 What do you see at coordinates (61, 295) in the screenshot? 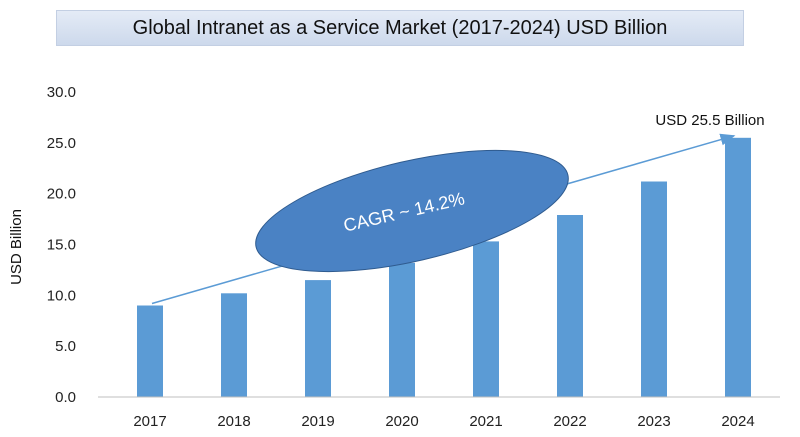
I see `y-tick-label: 10.0` at bounding box center [61, 295].